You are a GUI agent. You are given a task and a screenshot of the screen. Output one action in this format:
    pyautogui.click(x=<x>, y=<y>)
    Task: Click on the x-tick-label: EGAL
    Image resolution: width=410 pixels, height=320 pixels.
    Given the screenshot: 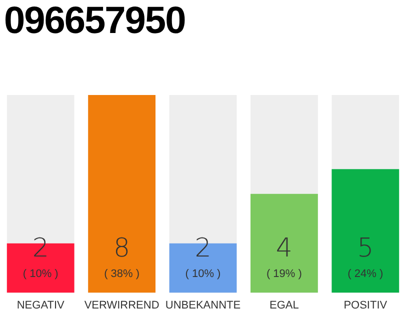 What is the action you would take?
    pyautogui.click(x=284, y=305)
    